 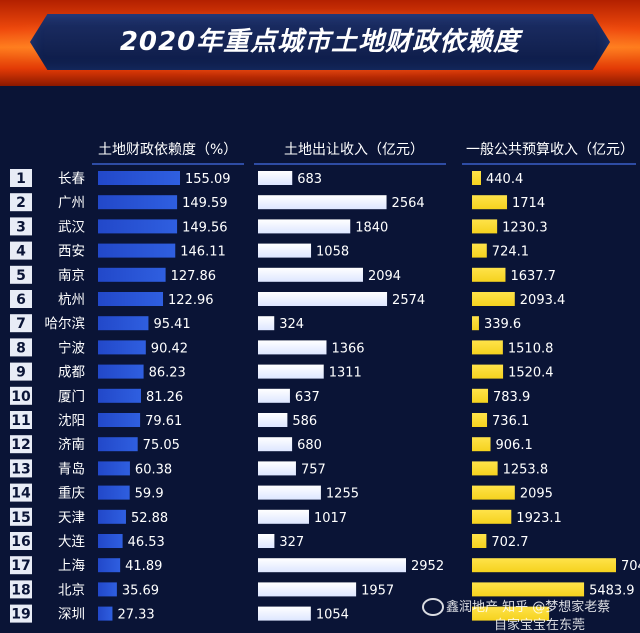 What do you see at coordinates (205, 227) in the screenshot?
I see `data-label: 149.56` at bounding box center [205, 227].